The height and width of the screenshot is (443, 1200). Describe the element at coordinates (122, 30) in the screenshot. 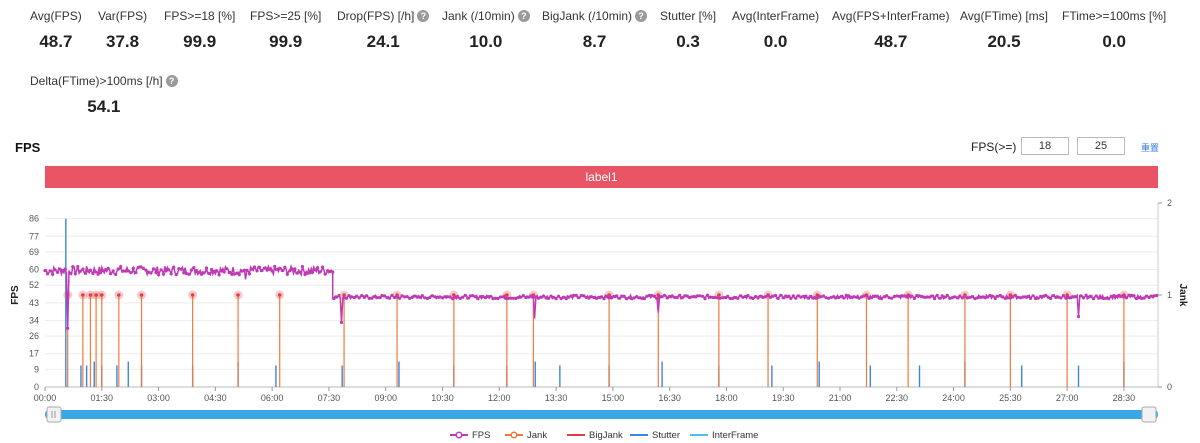

I see `metric-item: Var(FPS) 37.8` at that location.